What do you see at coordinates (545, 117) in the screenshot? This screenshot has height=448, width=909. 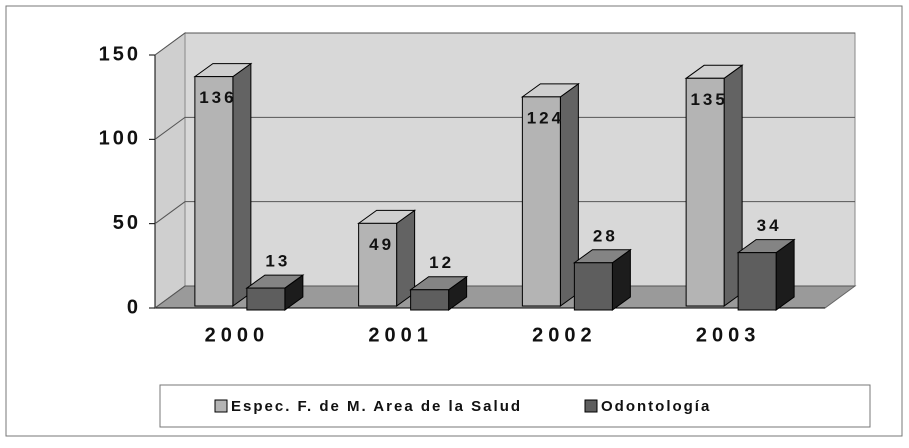 I see `value-label: 124` at bounding box center [545, 117].